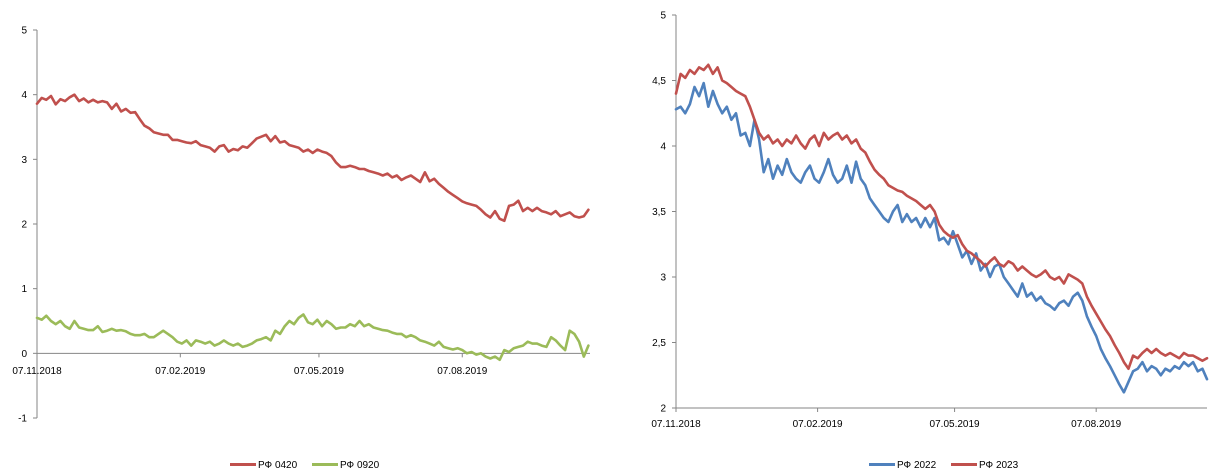 This screenshot has height=476, width=1223. What do you see at coordinates (360, 465) in the screenshot?
I see `legend-label: РФ 0920` at bounding box center [360, 465].